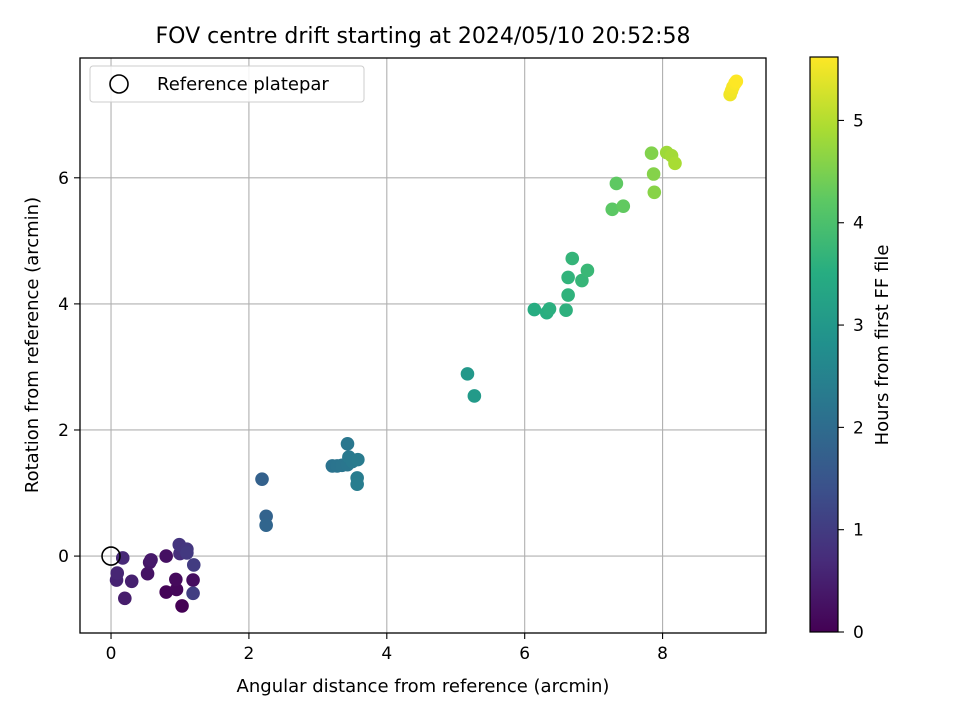  Describe the element at coordinates (662, 654) in the screenshot. I see `x-tick-label: 8` at that location.